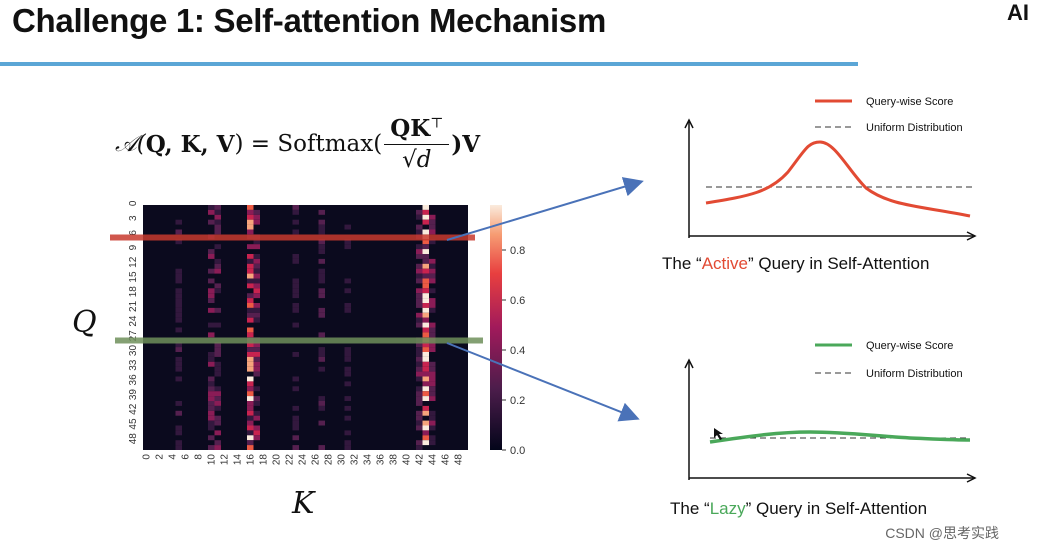 This screenshot has height=551, width=1041. I want to click on page-title: Challenge 1: Self-attention Mechanism, so click(309, 20).